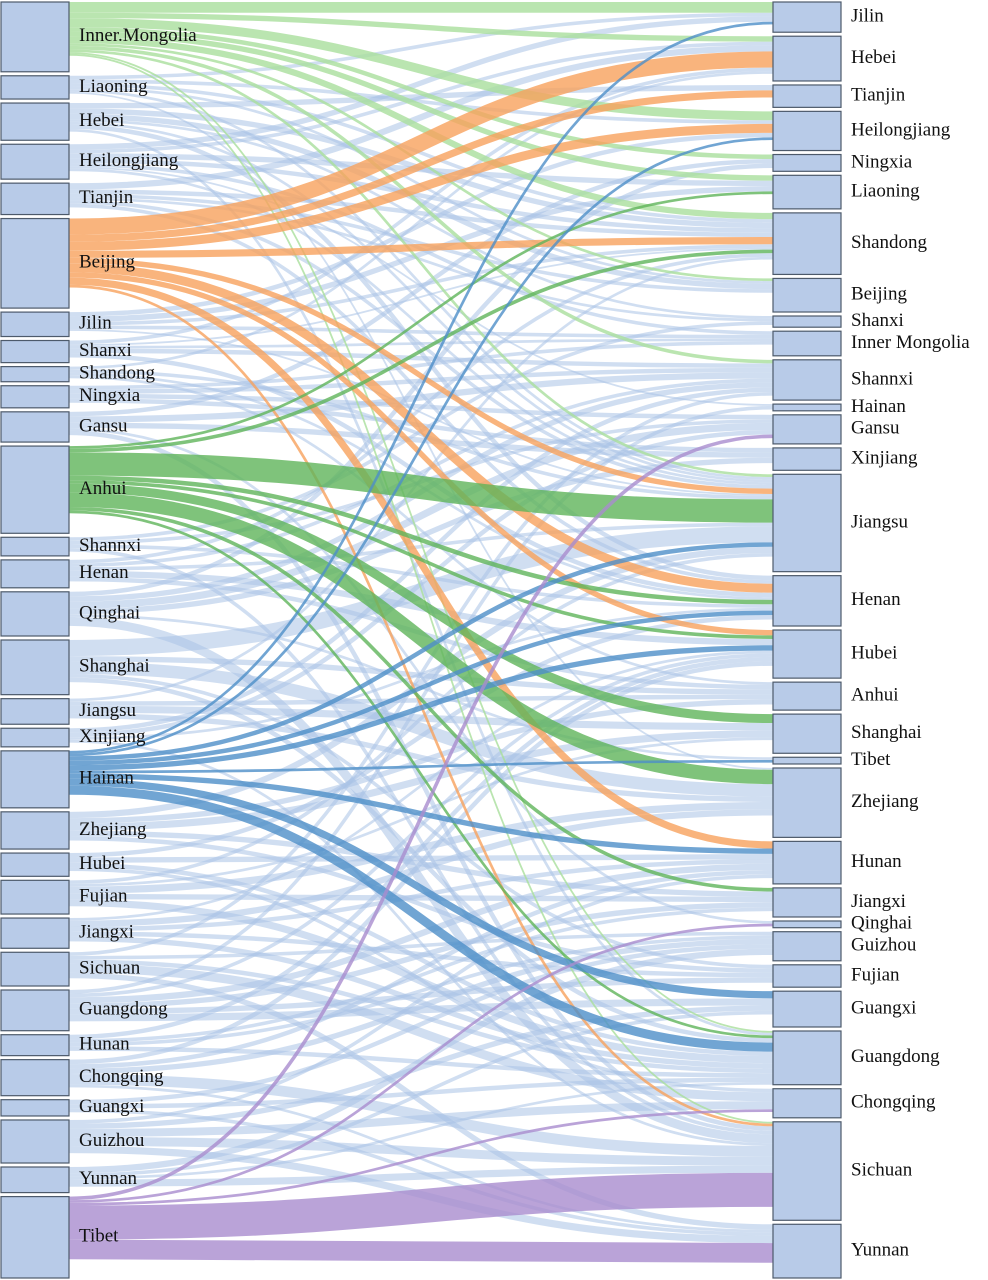 The width and height of the screenshot is (988, 1280). What do you see at coordinates (421, 1206) in the screenshot?
I see `flow-tibet-to-sichuan` at bounding box center [421, 1206].